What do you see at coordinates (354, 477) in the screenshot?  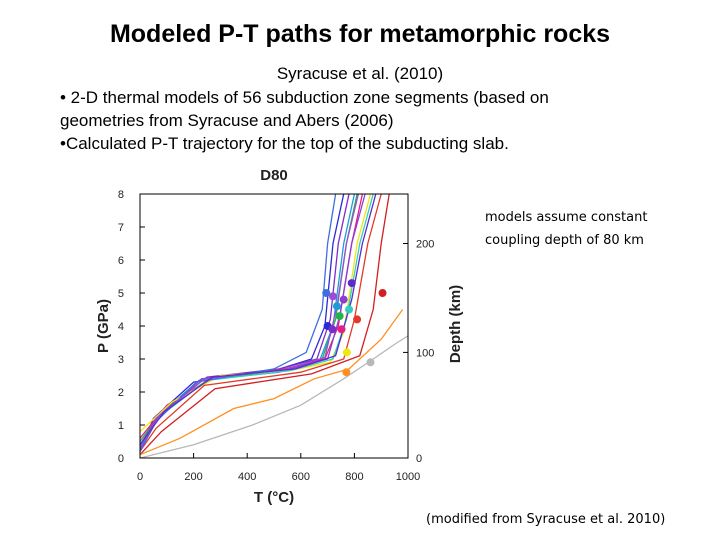 I see `x-tick-label: 800` at bounding box center [354, 477].